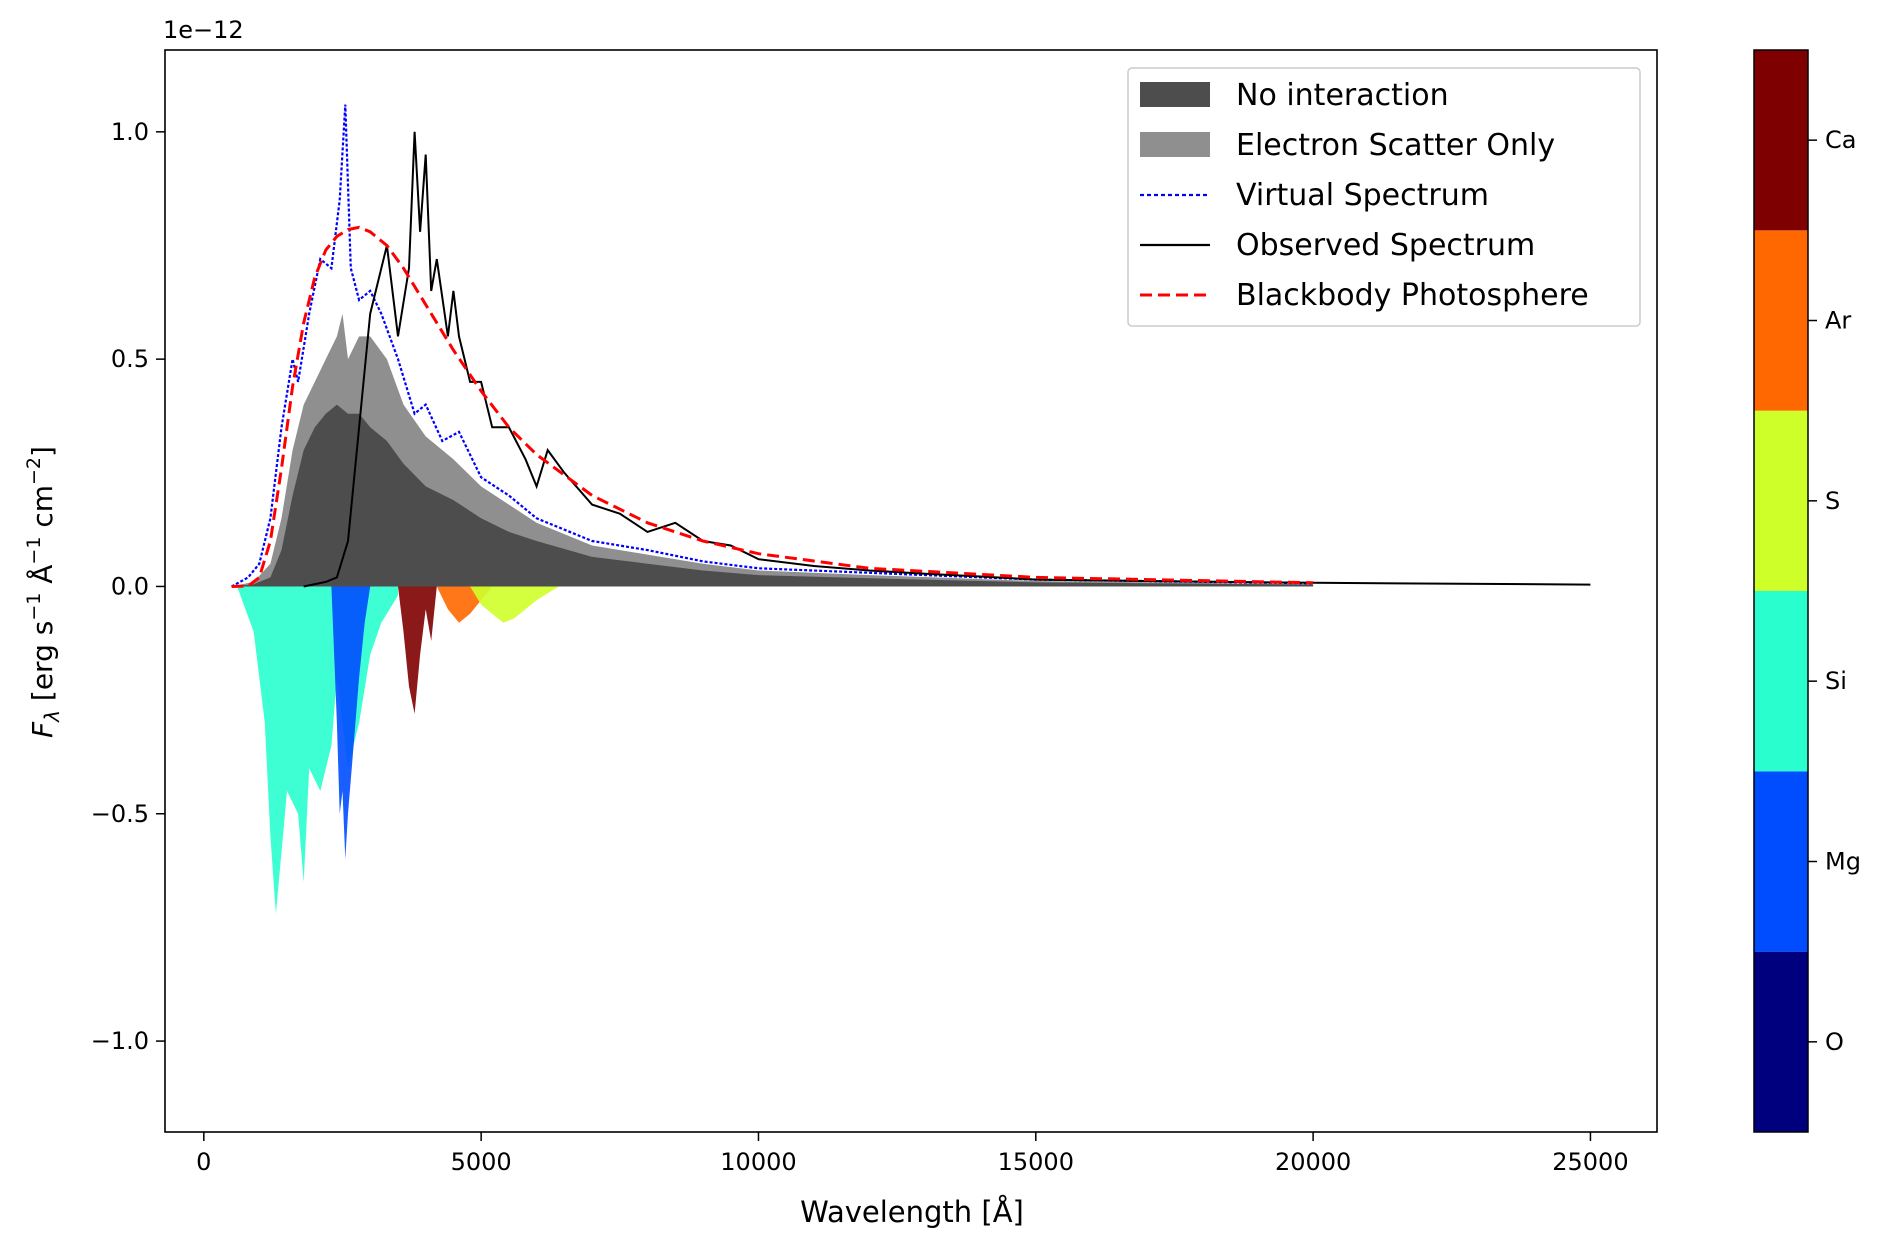 The width and height of the screenshot is (1879, 1252). I want to click on x-axis: 0 5000 10000 15000 20000 25000, so click(912, 1154).